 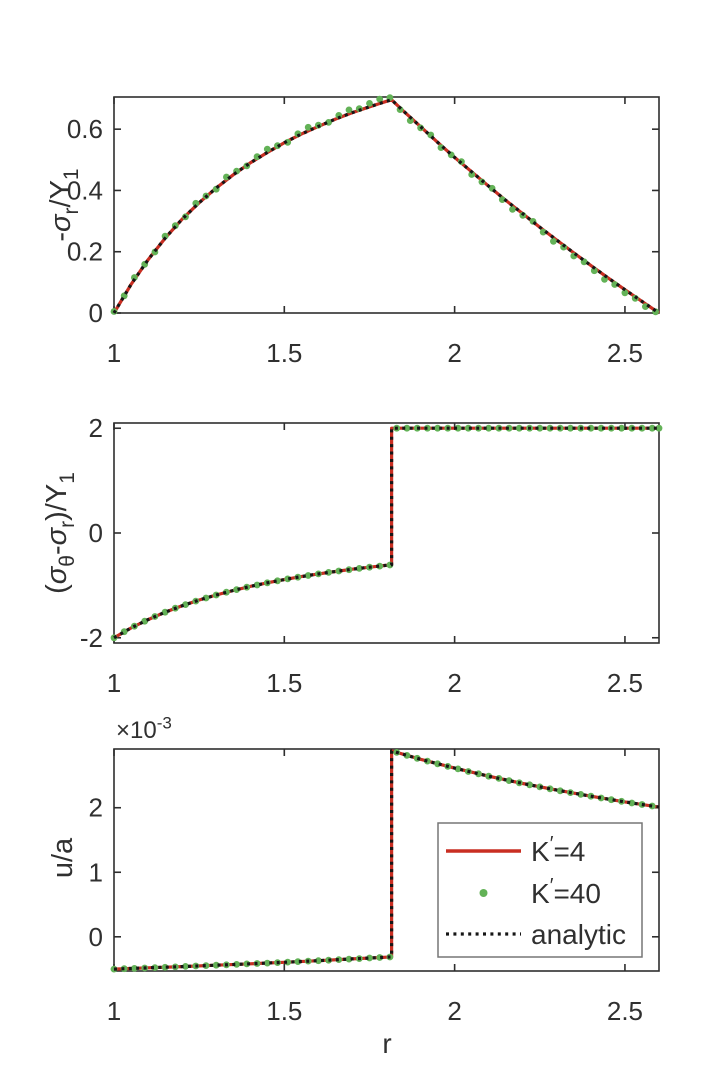 I want to click on legend-dot-sample, so click(x=483, y=893).